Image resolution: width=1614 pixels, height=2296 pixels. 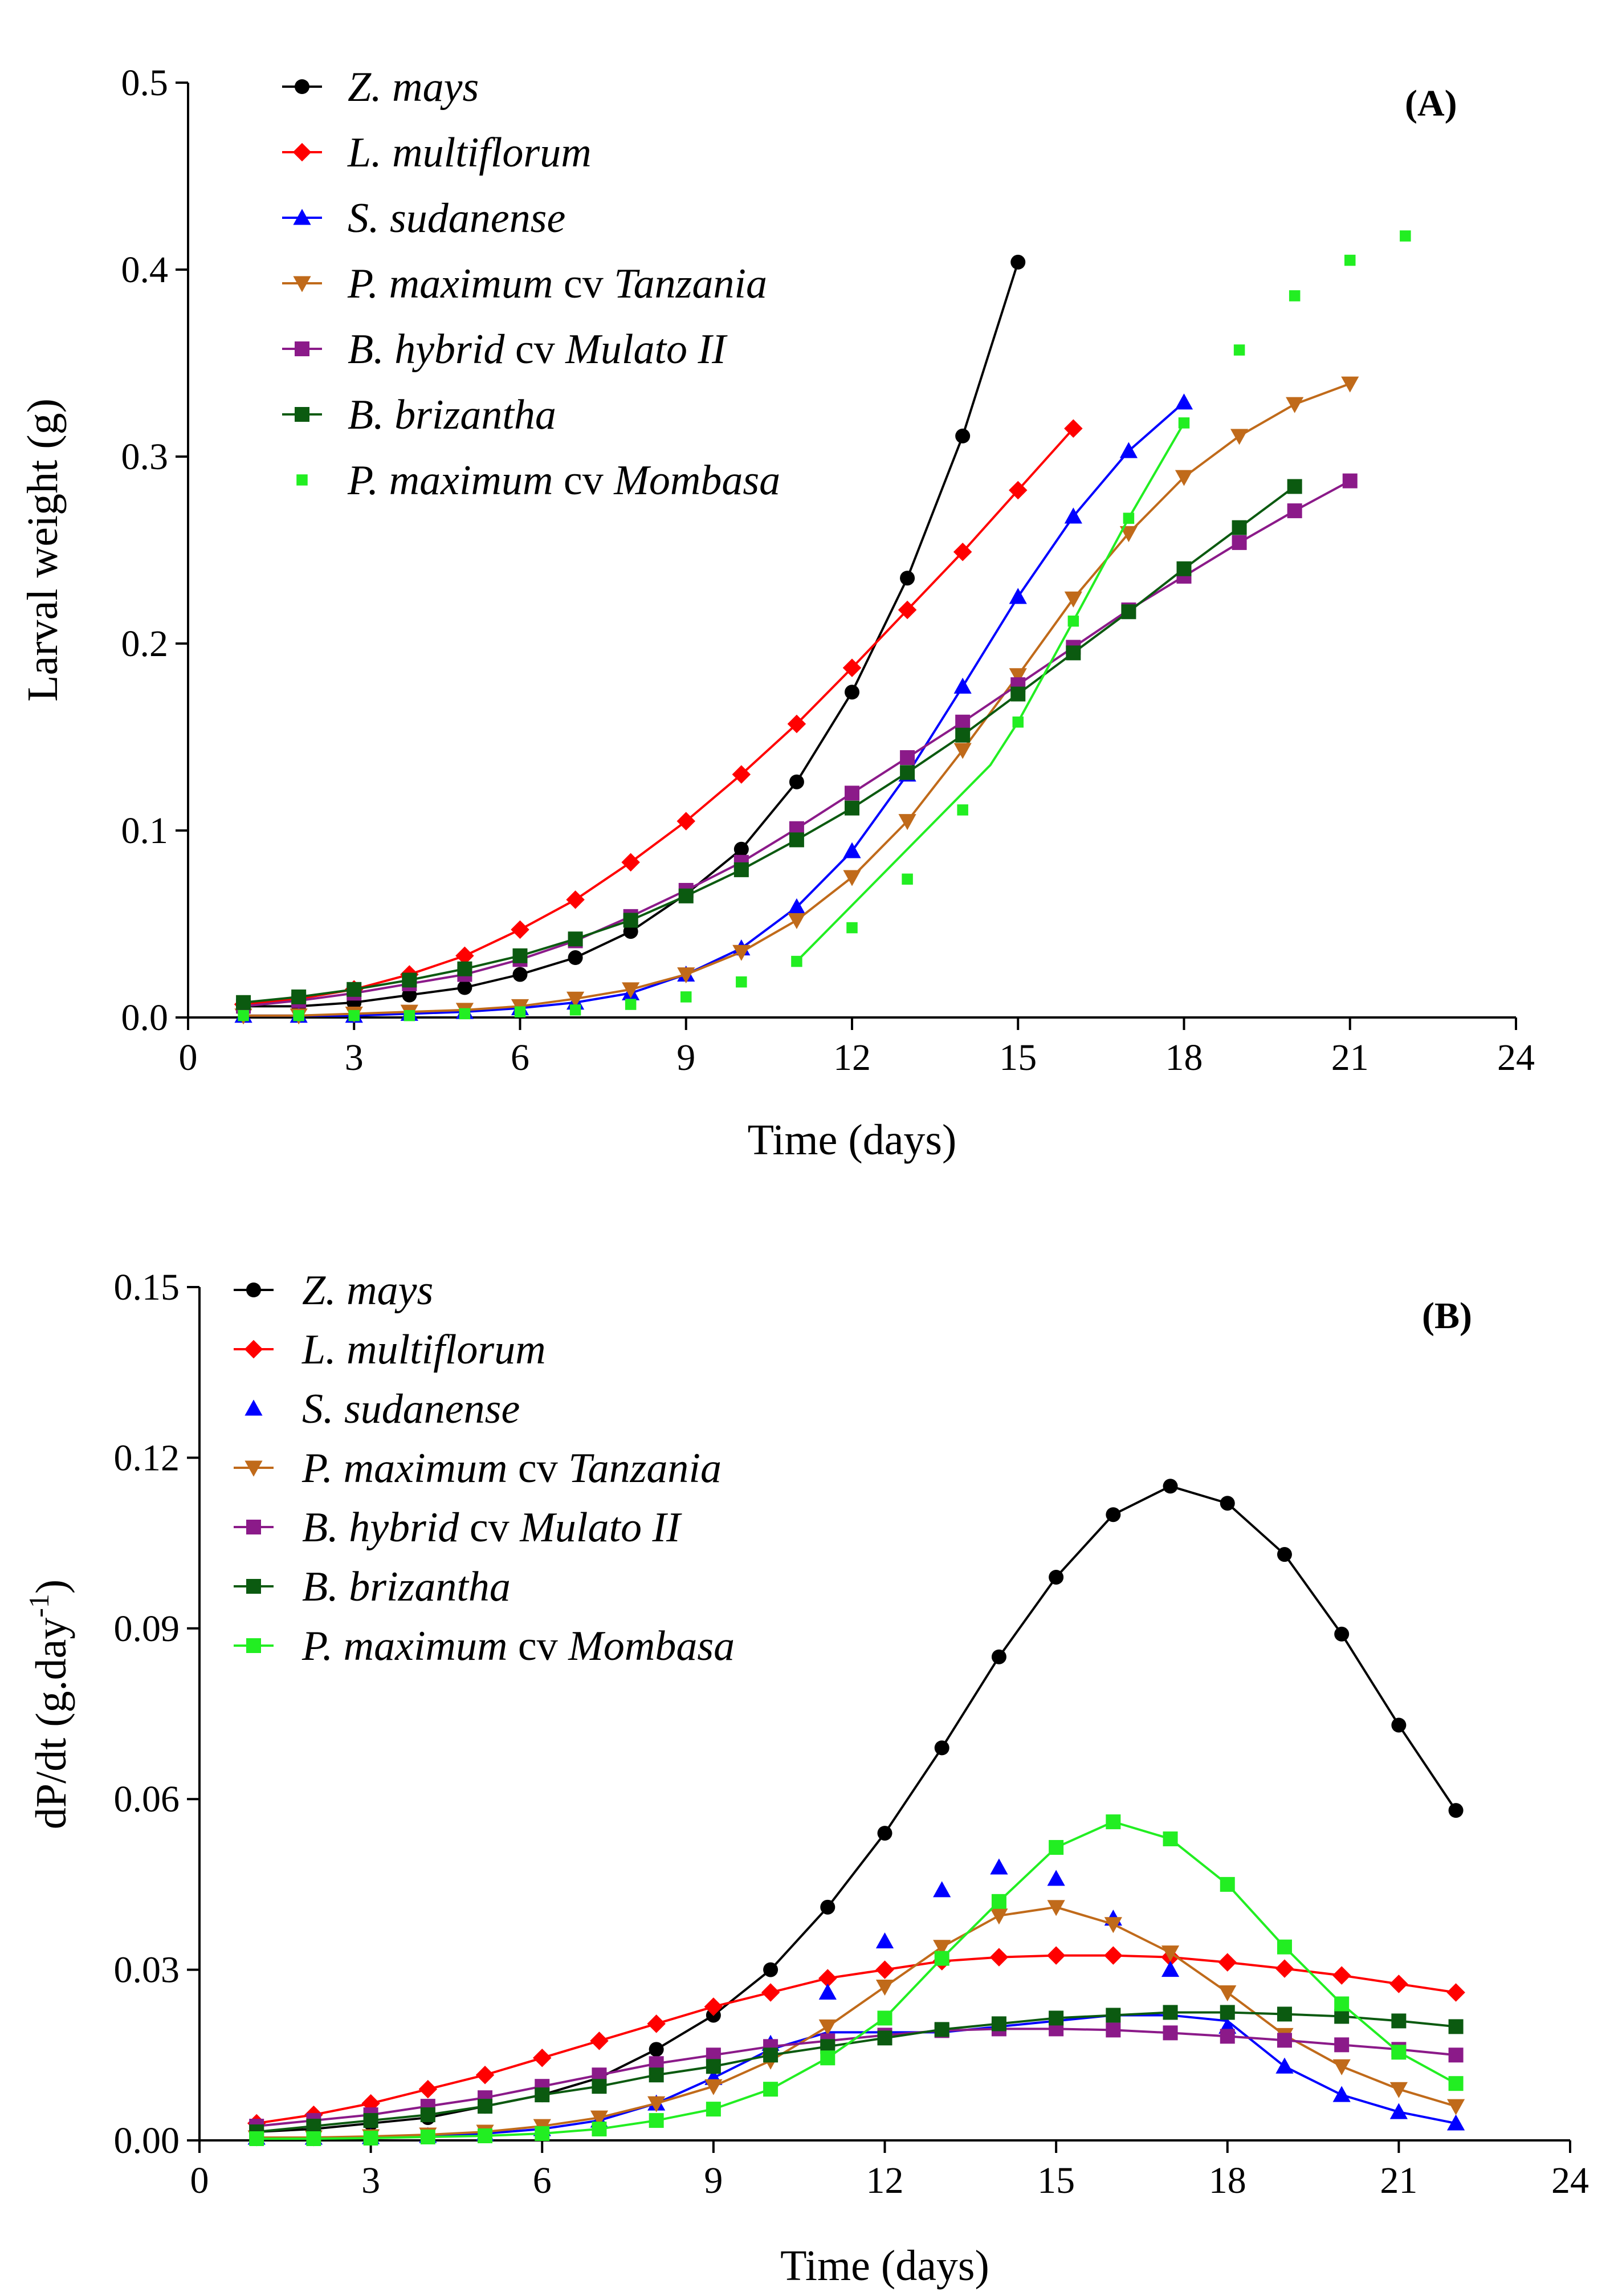 I want to click on y-tick-label: 0.09, so click(x=147, y=1629).